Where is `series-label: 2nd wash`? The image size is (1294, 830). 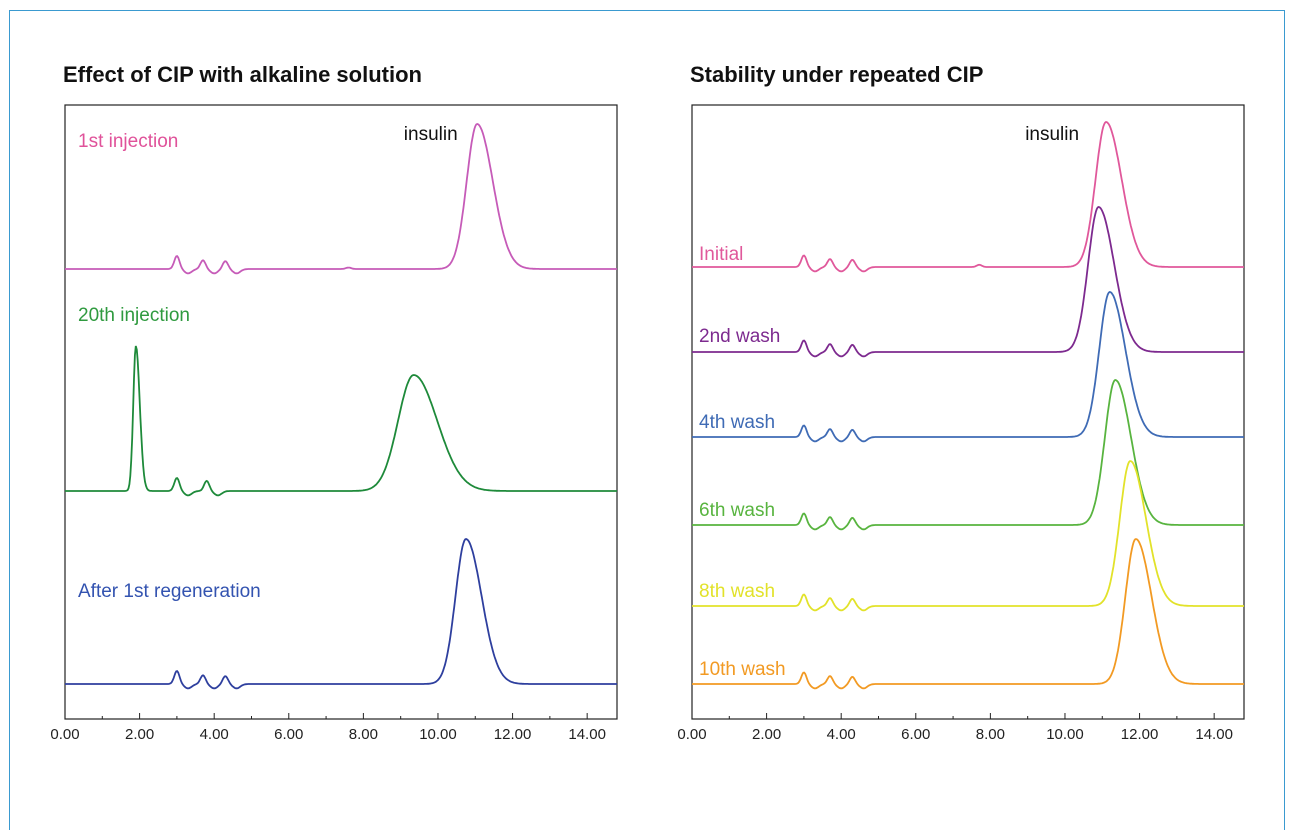
series-label: 2nd wash is located at coordinates (739, 336).